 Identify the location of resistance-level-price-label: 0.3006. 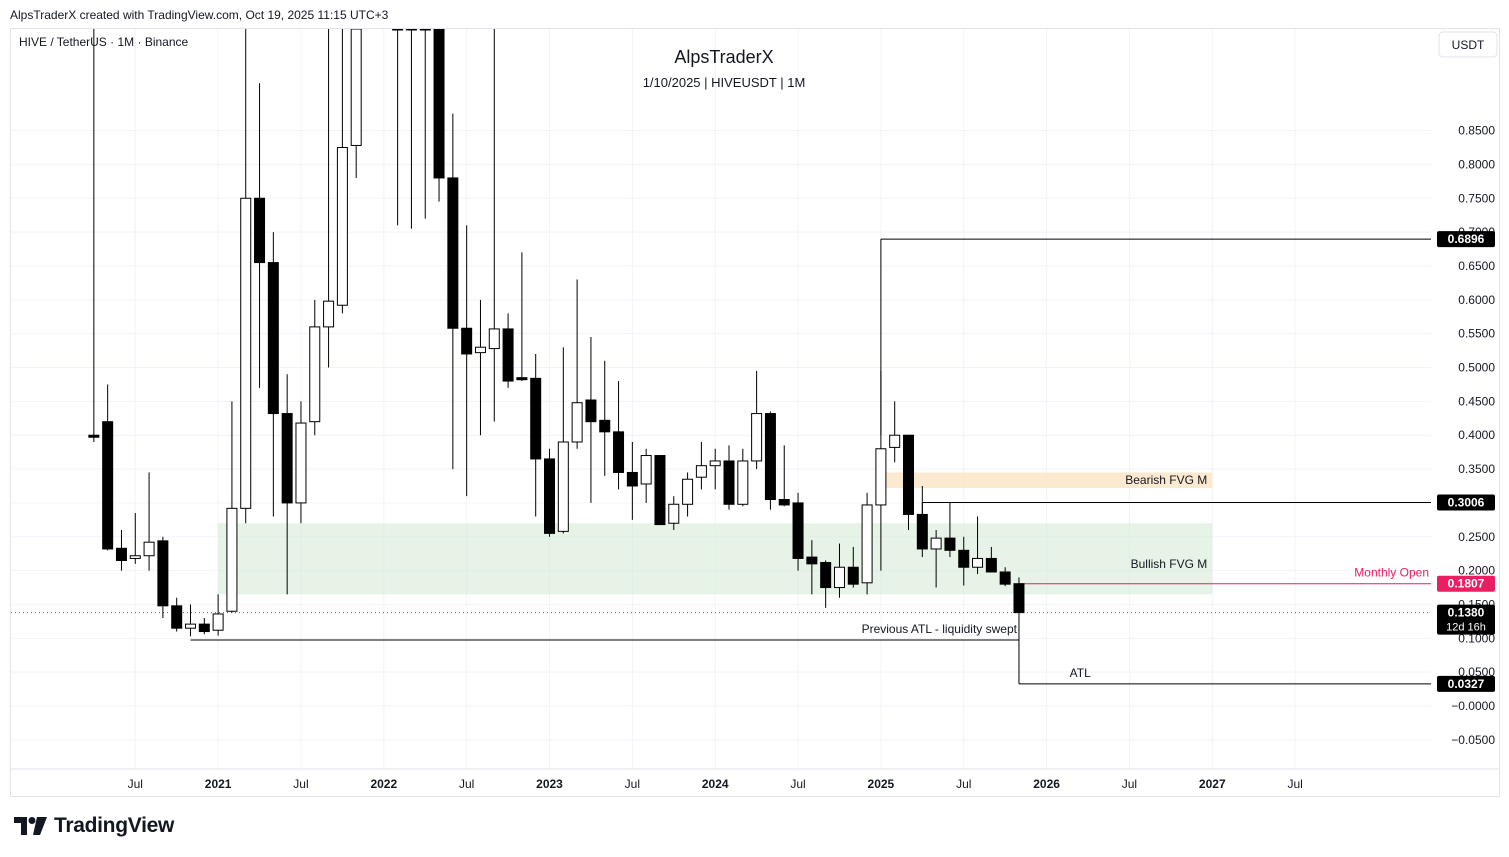
(1466, 503).